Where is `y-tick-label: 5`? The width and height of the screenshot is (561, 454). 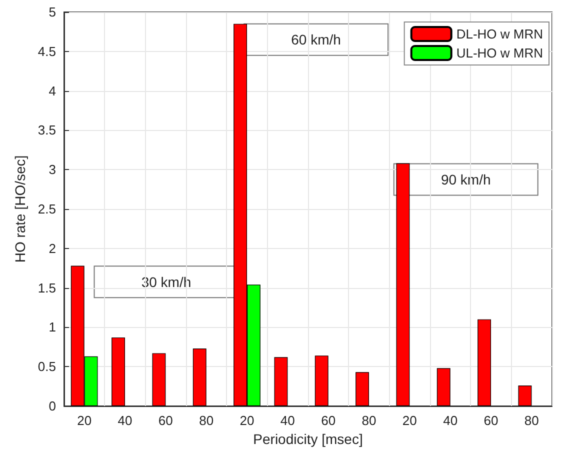 y-tick-label: 5 is located at coordinates (52, 12).